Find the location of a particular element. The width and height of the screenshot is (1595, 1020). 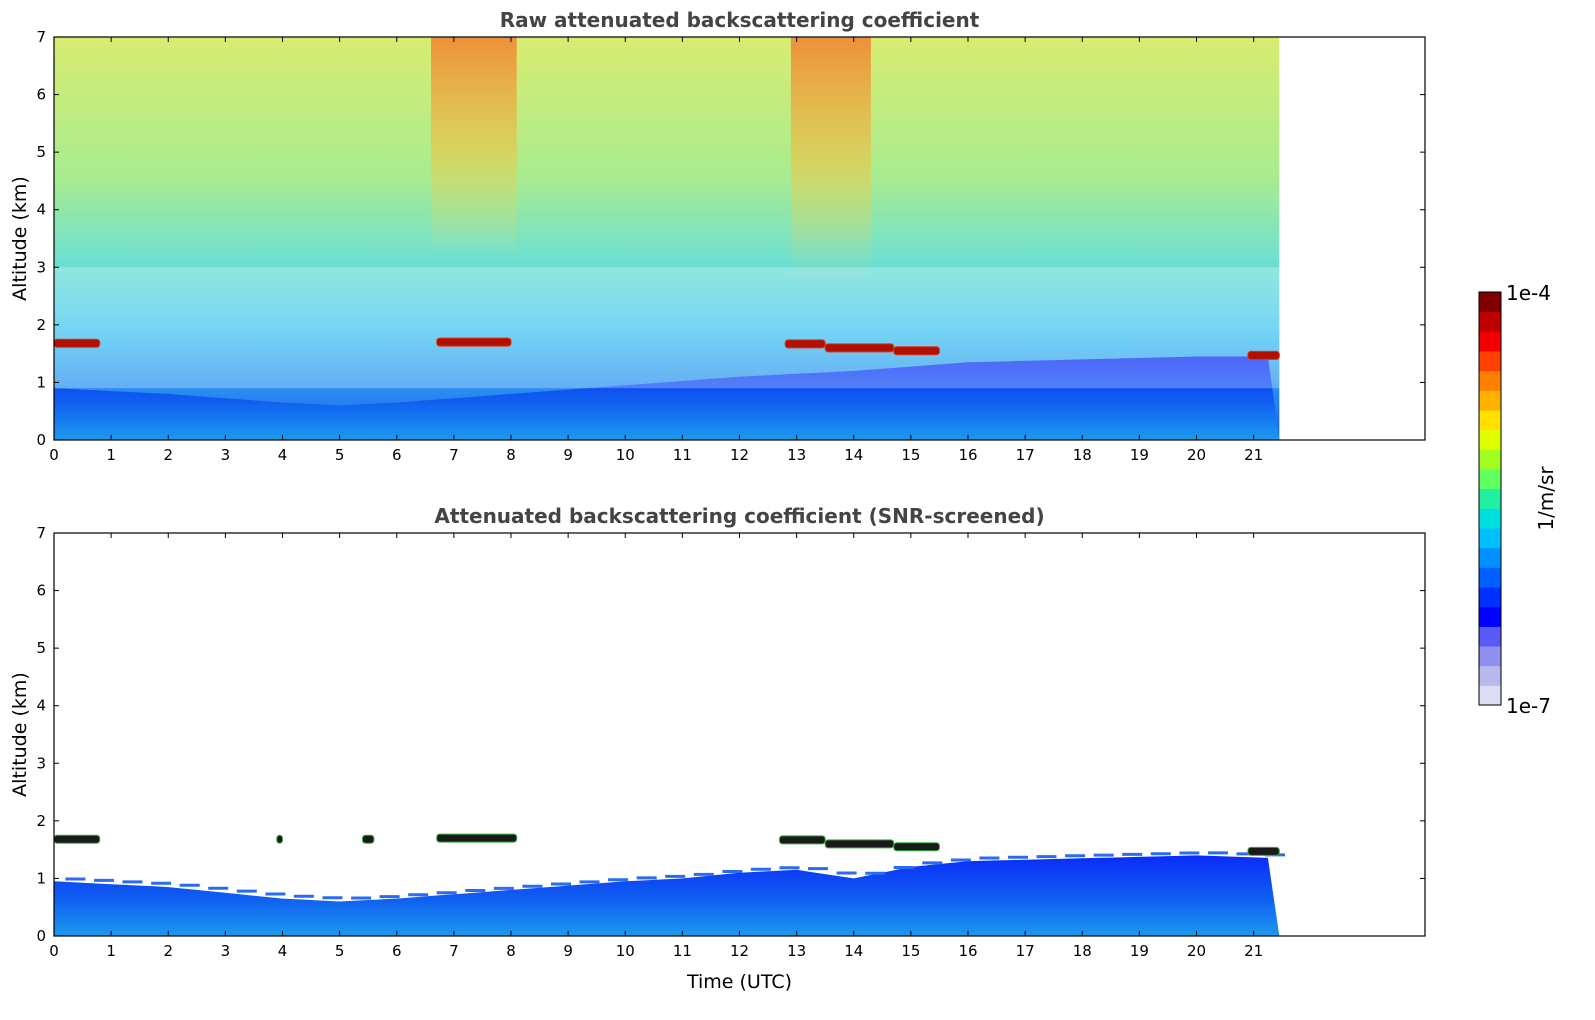

colorbar-max-label: 1e-4 is located at coordinates (1528, 293).